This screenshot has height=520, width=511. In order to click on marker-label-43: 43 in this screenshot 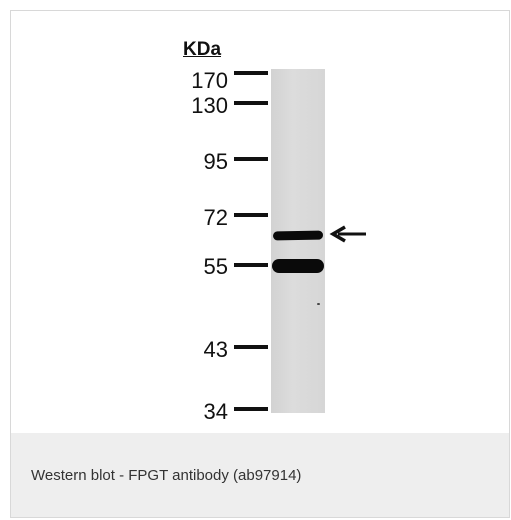, I will do `click(215, 349)`.